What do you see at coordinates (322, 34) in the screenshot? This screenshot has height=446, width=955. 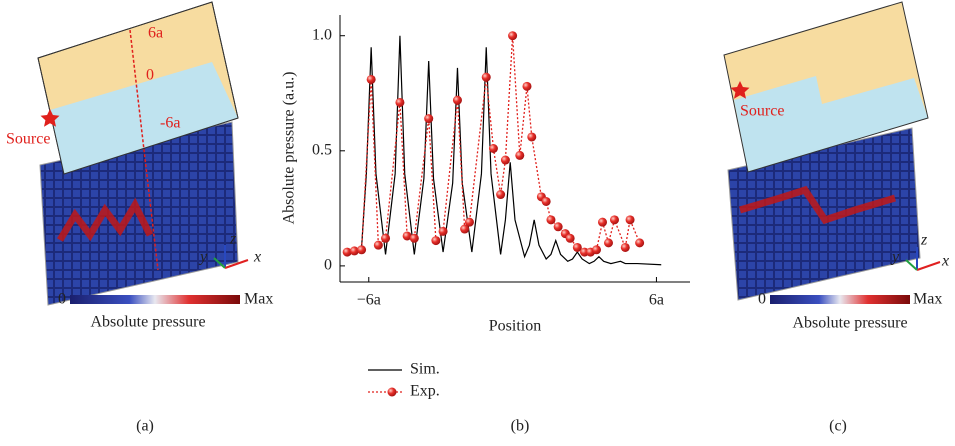 I see `y-tick-label: 1.0` at bounding box center [322, 34].